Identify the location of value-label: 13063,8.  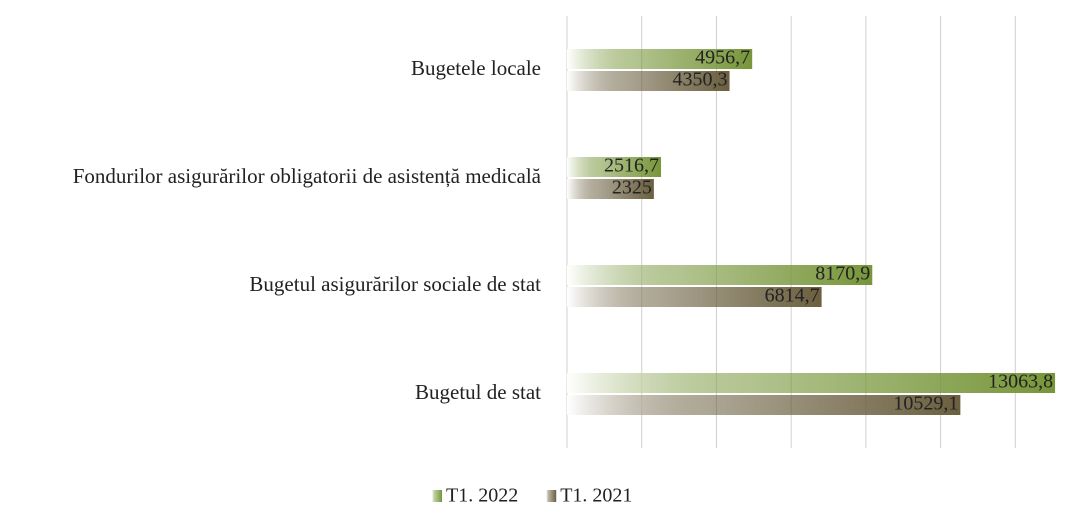
(1020, 382).